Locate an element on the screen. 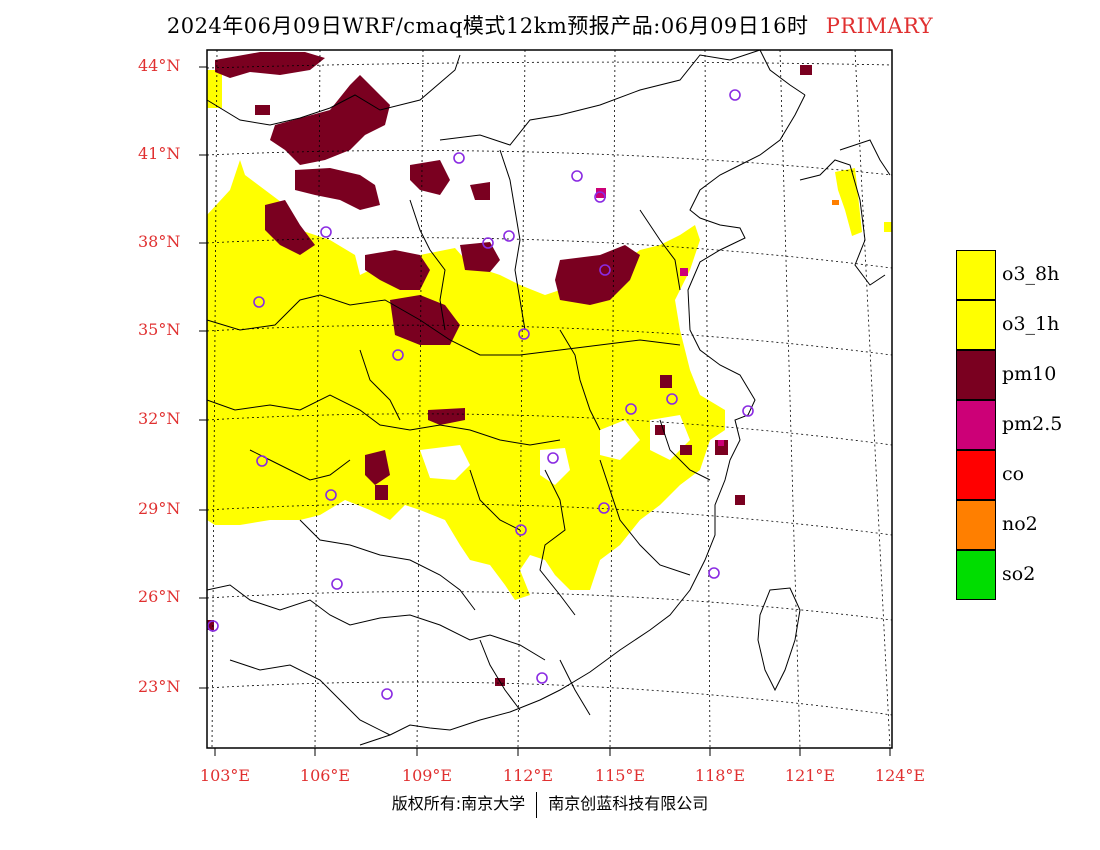 Image resolution: width=1100 pixels, height=850 pixels. legend-label: o3_1h is located at coordinates (1031, 324).